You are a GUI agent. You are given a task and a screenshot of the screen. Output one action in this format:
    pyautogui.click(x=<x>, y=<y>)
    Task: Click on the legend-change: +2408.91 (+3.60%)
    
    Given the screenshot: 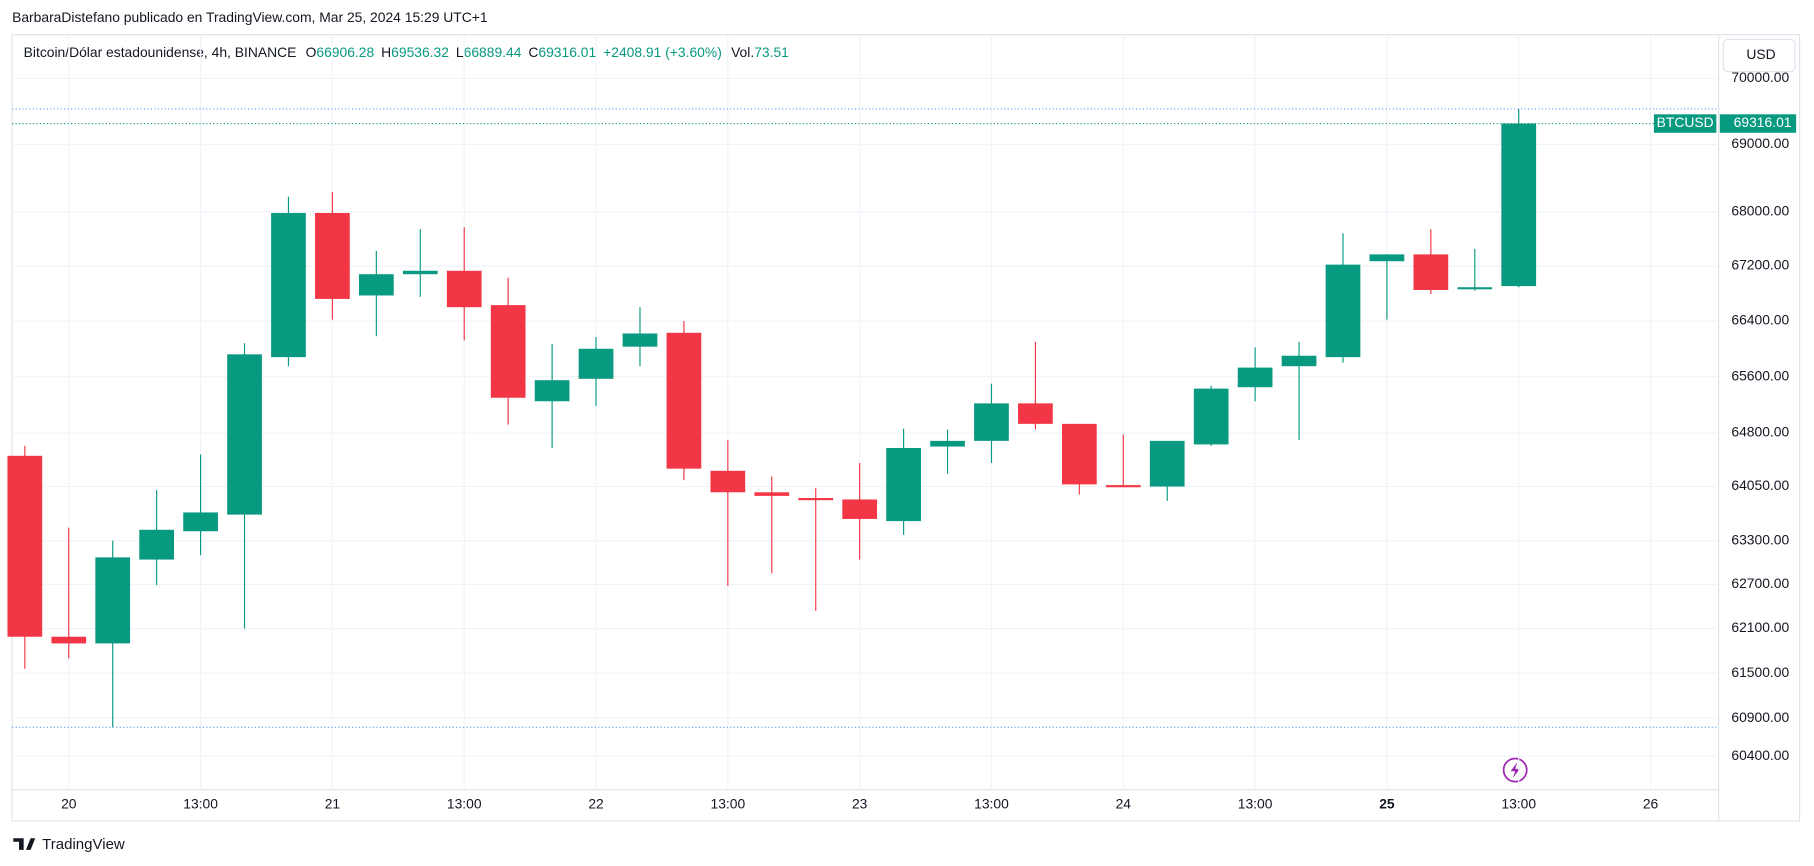 What is the action you would take?
    pyautogui.click(x=662, y=52)
    